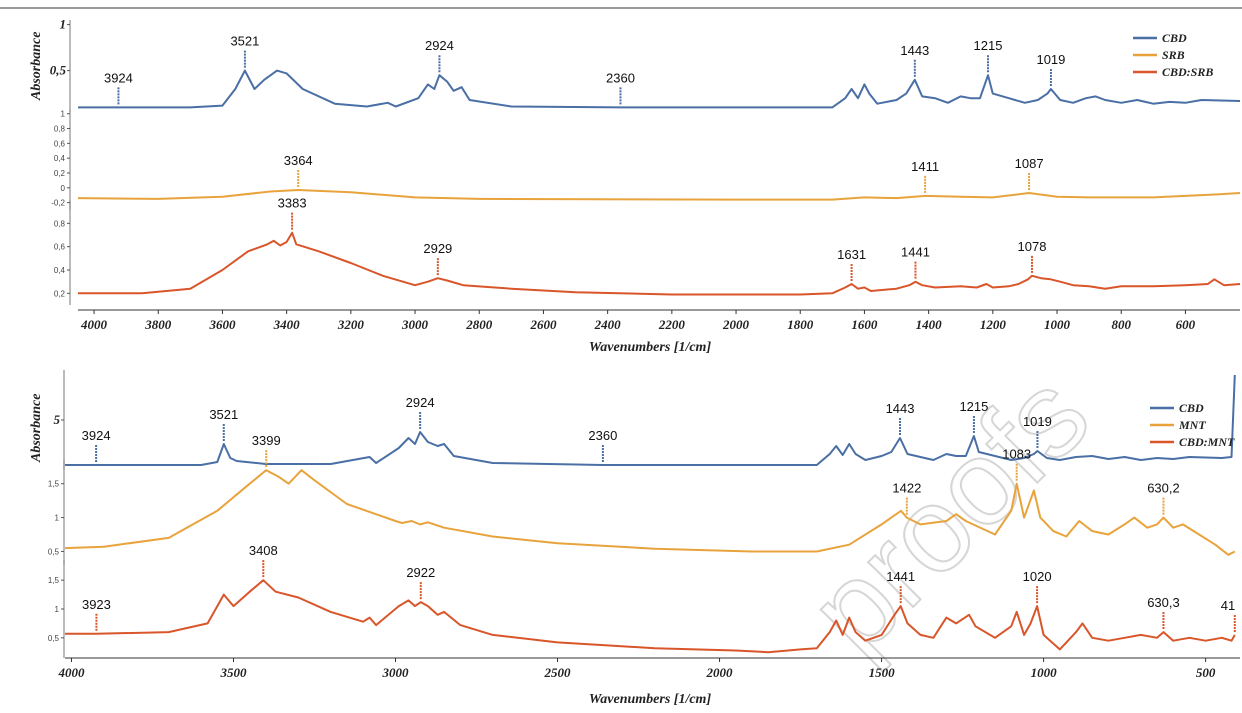 The width and height of the screenshot is (1242, 713). I want to click on bottom-peak-label: 41, so click(1228, 605).